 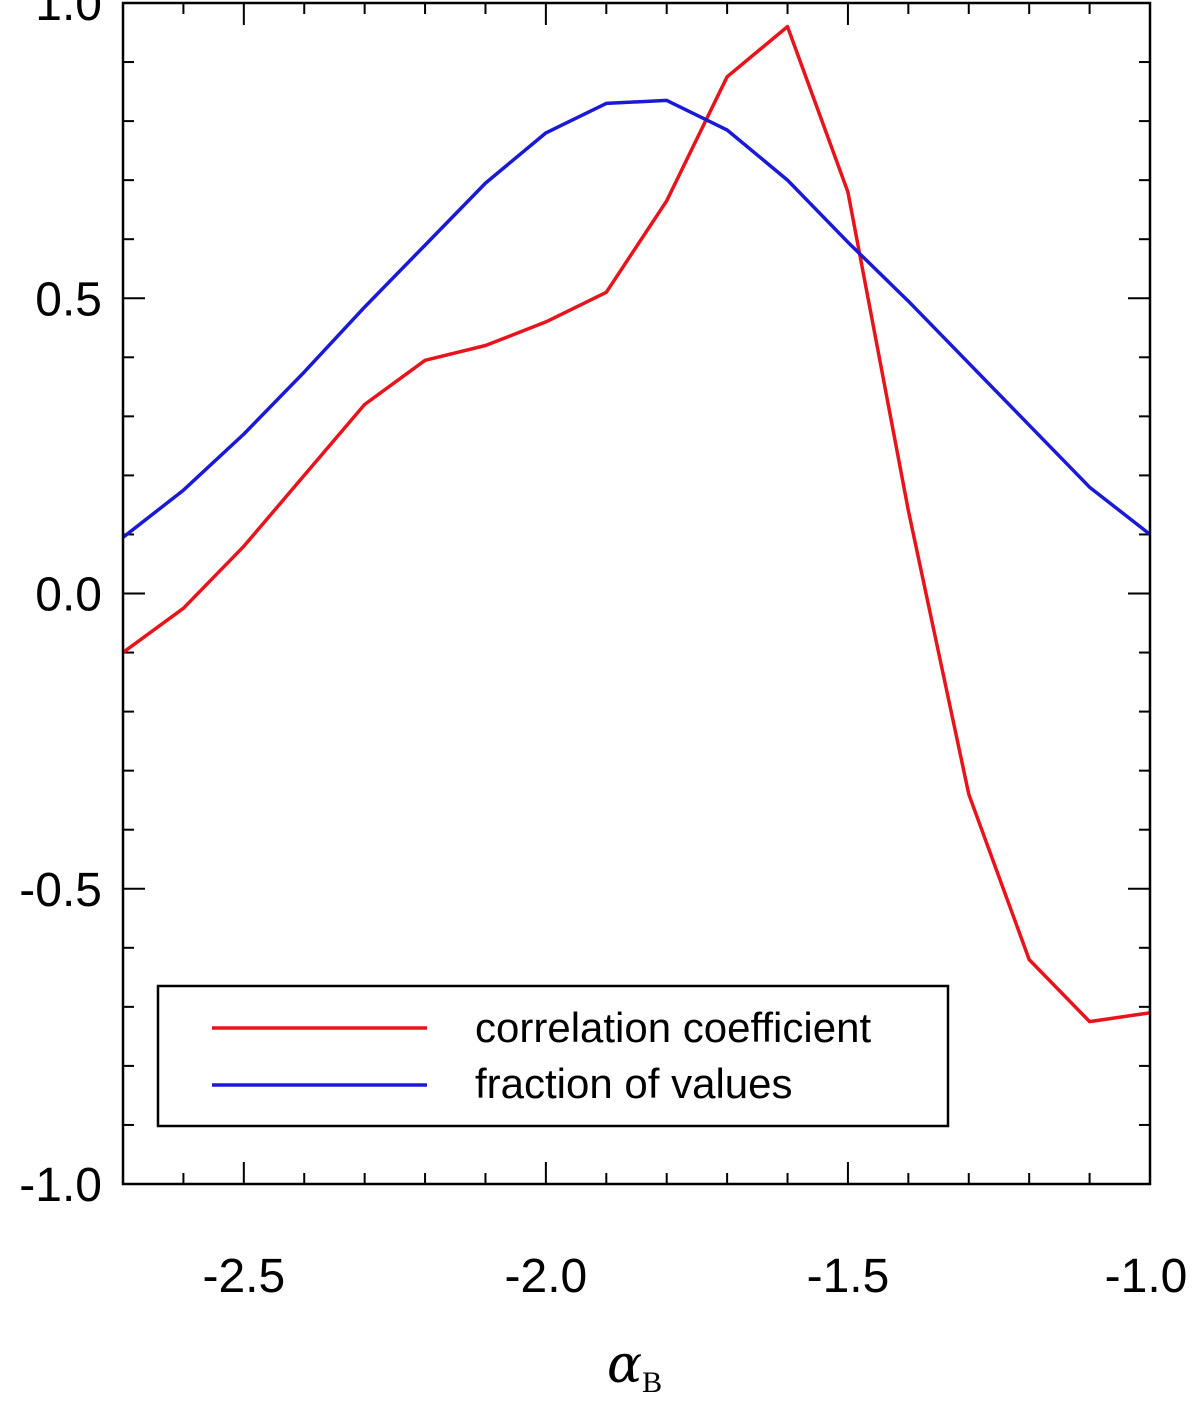 I want to click on legend-label-correlation: correlation coefficient, so click(x=673, y=1027).